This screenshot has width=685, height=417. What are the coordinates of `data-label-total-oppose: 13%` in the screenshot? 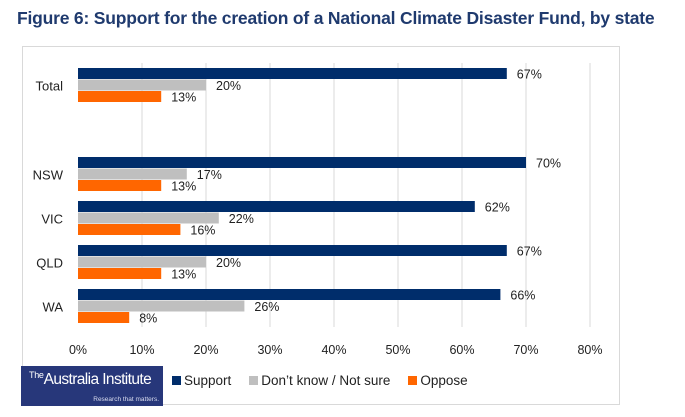 It's located at (183, 97).